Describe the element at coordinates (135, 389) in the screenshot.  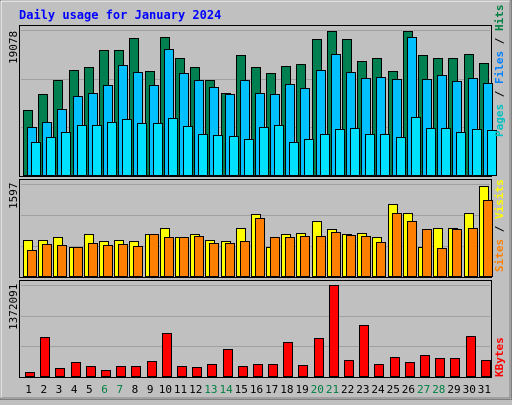
I see `day-label-8: 8` at that location.